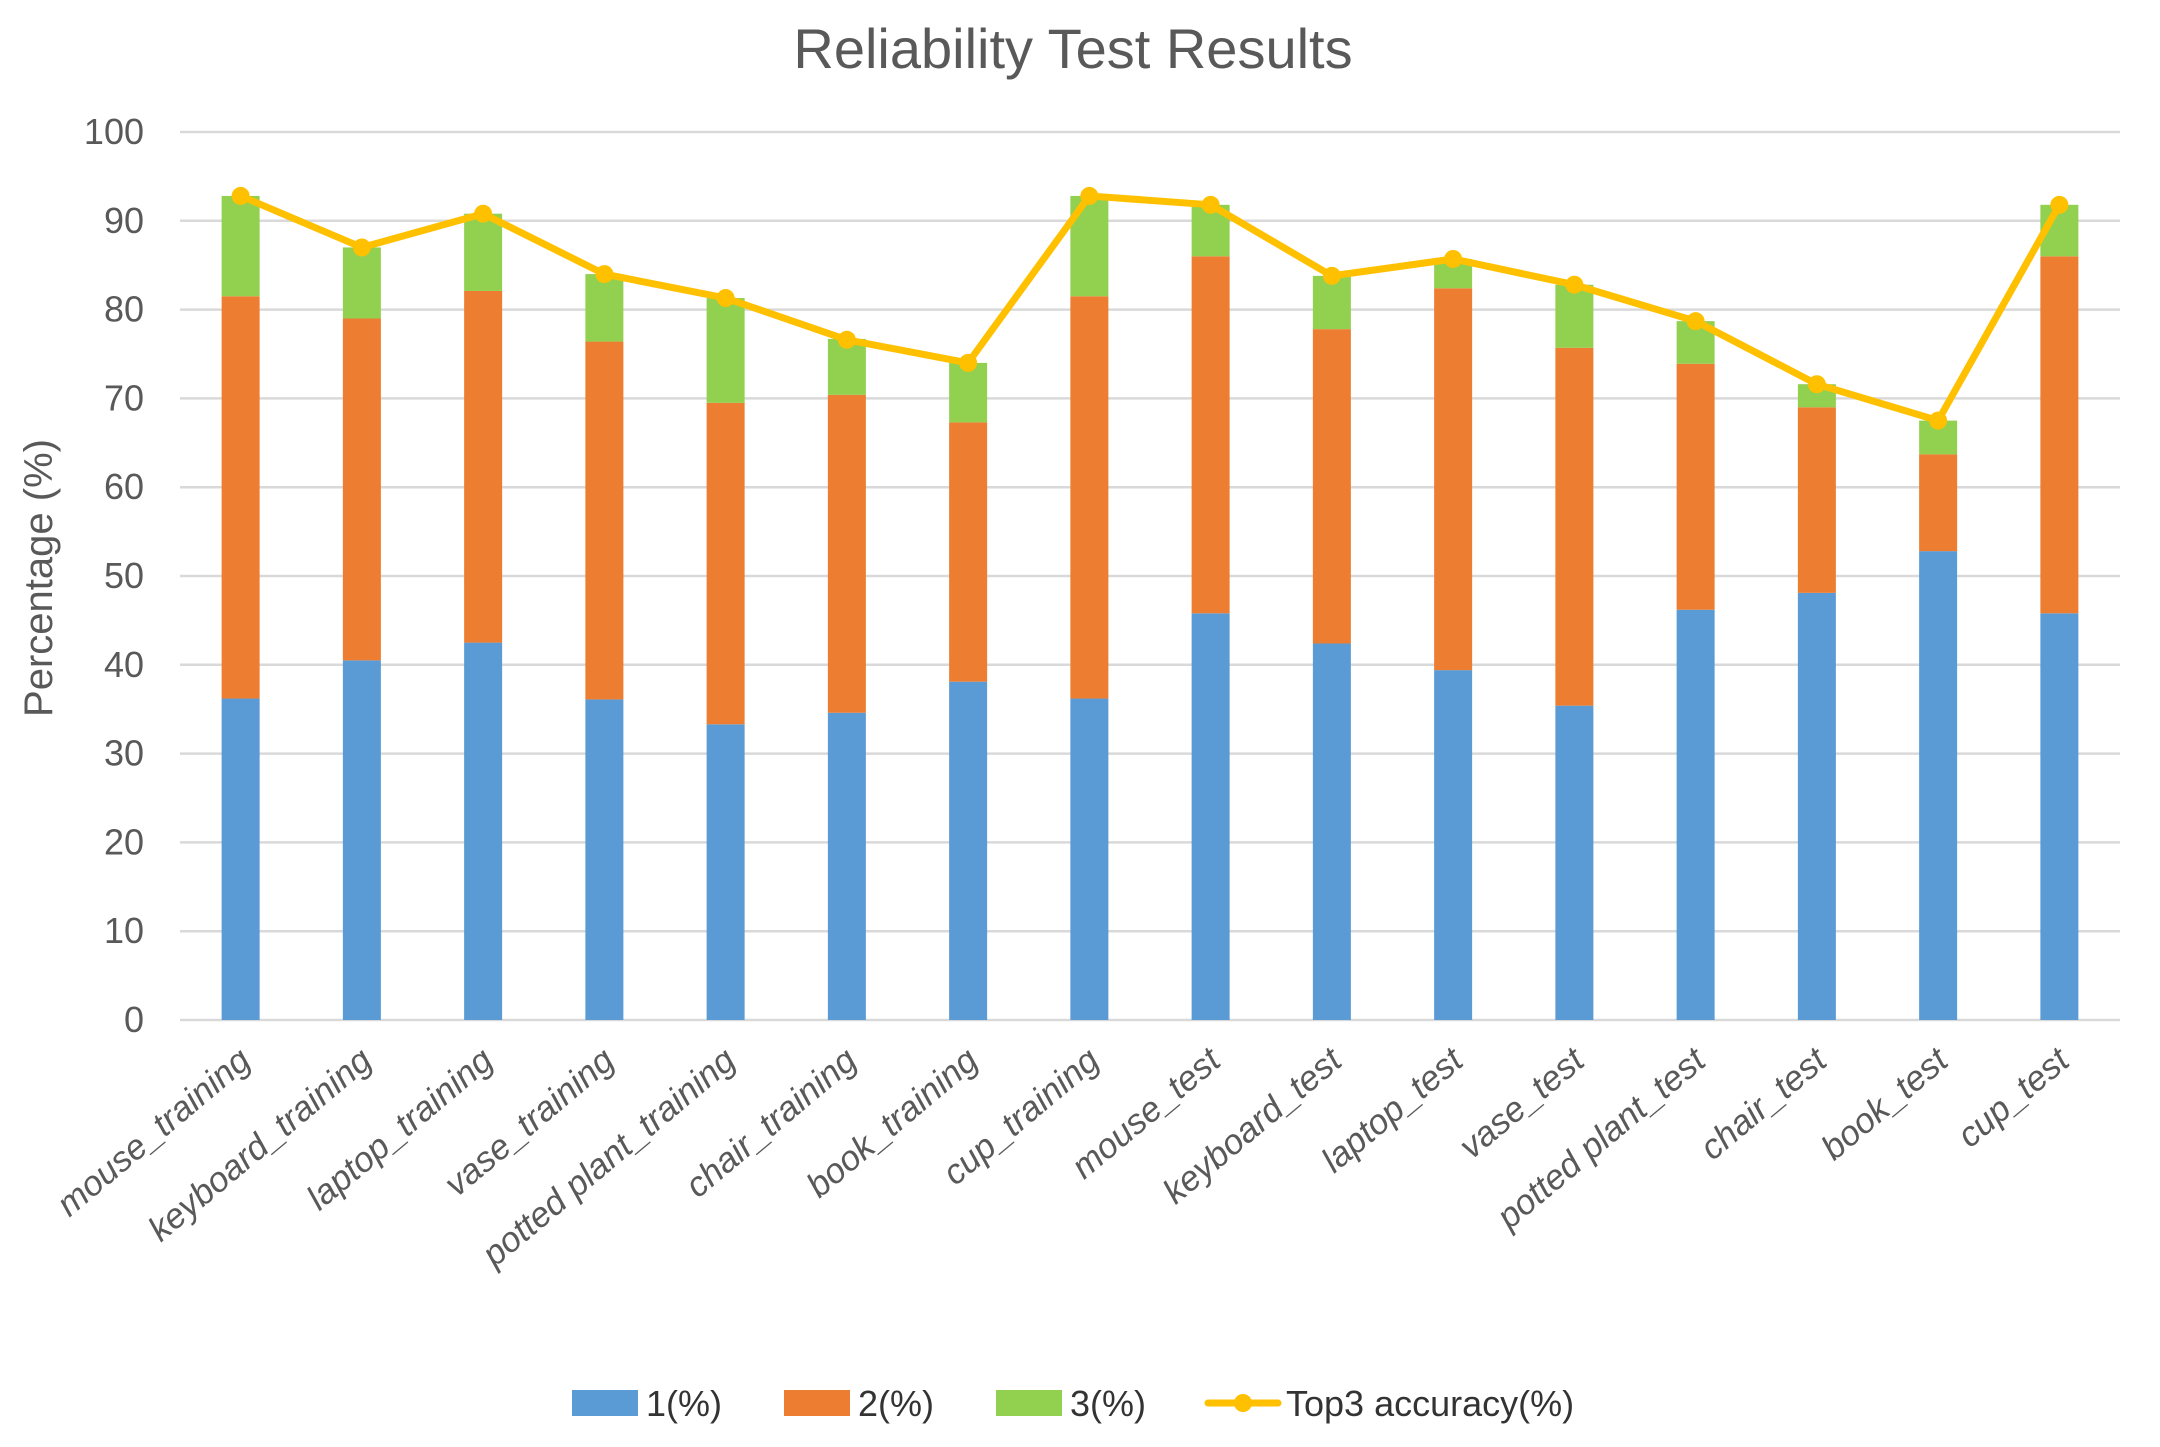  I want to click on y-tick-label: 80, so click(124, 309).